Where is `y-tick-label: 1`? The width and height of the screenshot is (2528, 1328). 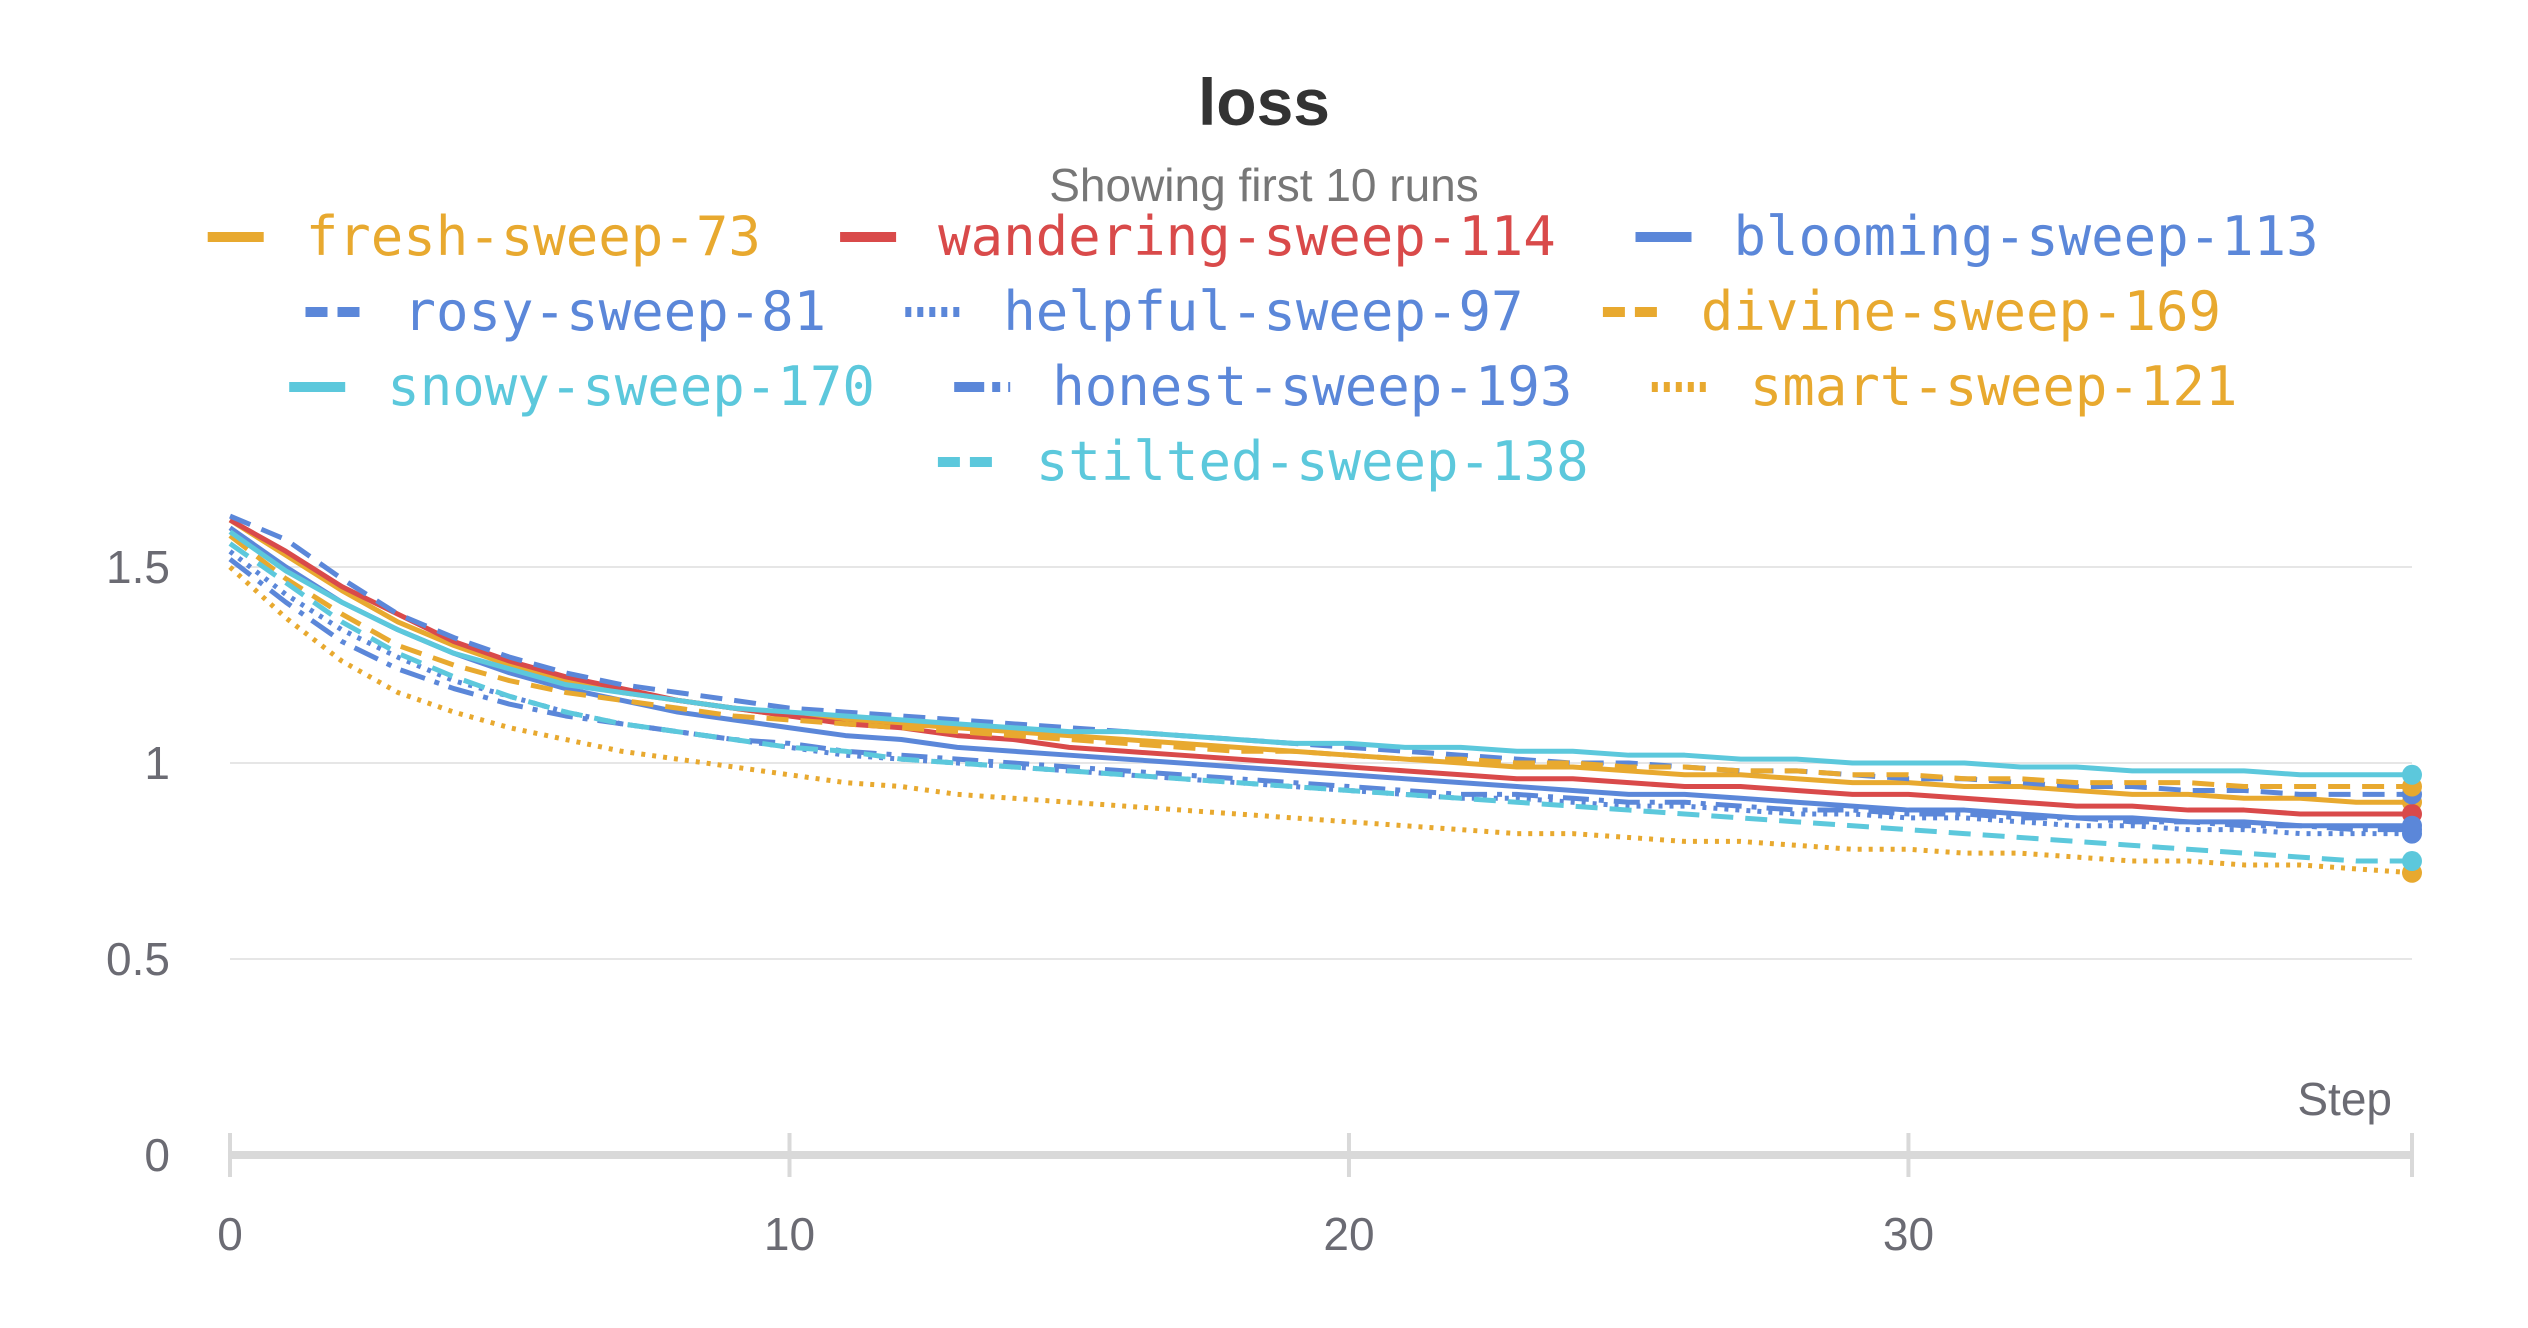 y-tick-label: 1 is located at coordinates (157, 763).